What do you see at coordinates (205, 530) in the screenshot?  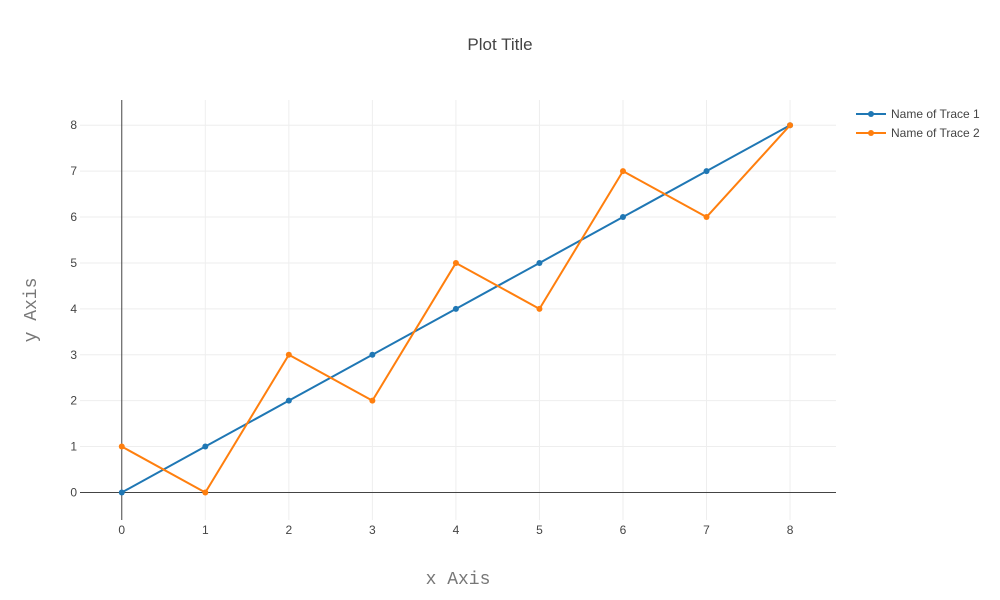 I see `x-tick-label: 1` at bounding box center [205, 530].